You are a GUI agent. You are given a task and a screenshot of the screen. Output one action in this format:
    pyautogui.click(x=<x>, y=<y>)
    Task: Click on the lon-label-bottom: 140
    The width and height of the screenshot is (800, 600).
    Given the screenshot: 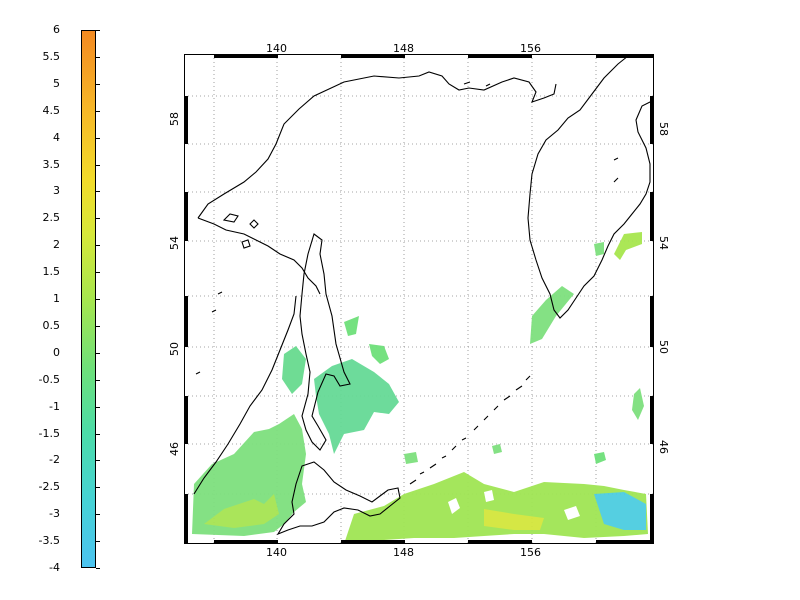 What is the action you would take?
    pyautogui.click(x=276, y=552)
    